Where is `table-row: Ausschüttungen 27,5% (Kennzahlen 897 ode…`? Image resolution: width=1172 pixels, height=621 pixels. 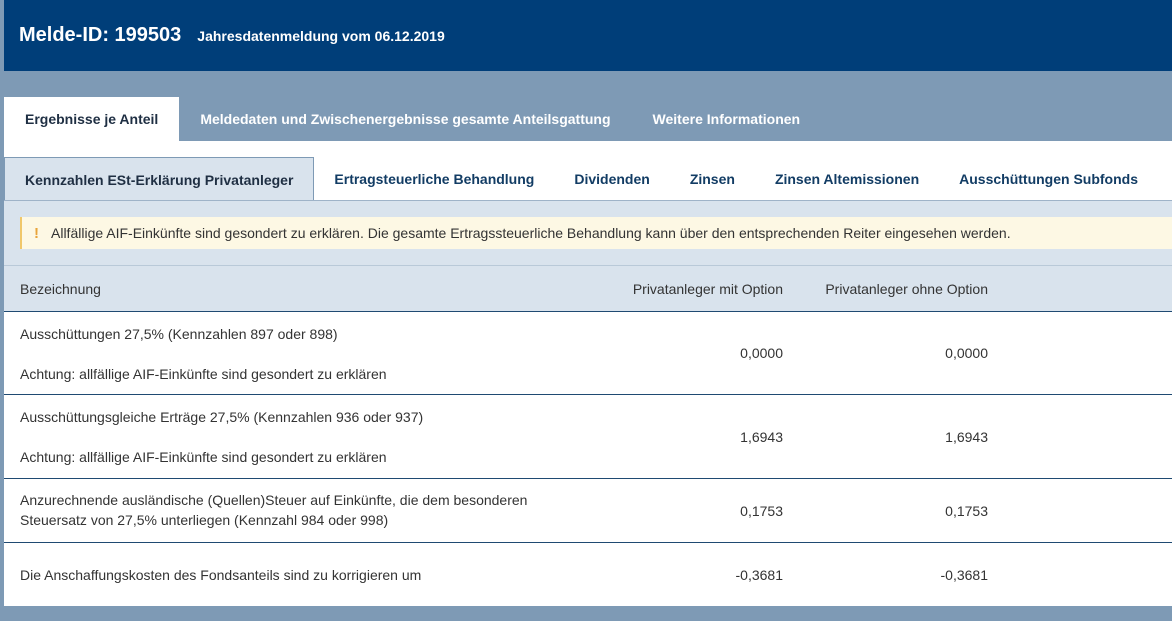 table-row: Ausschüttungen 27,5% (Kennzahlen 897 ode… is located at coordinates (588, 352).